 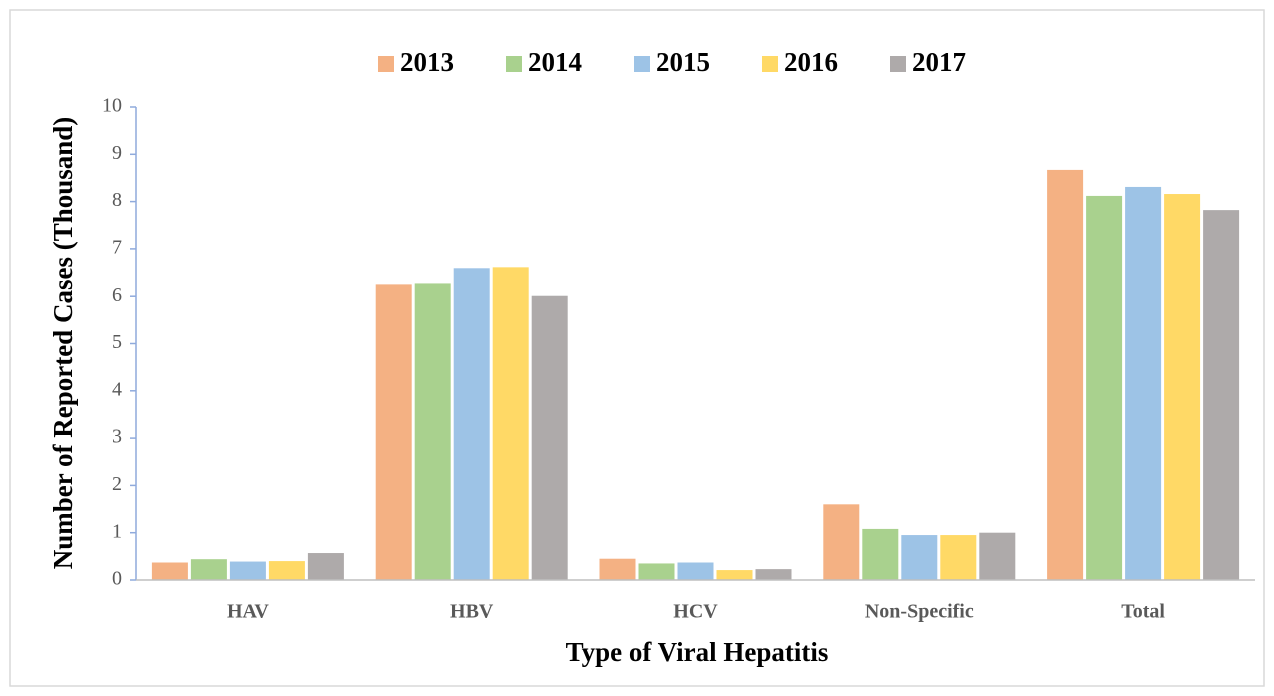 What do you see at coordinates (1143, 612) in the screenshot?
I see `x-tick-label: Total` at bounding box center [1143, 612].